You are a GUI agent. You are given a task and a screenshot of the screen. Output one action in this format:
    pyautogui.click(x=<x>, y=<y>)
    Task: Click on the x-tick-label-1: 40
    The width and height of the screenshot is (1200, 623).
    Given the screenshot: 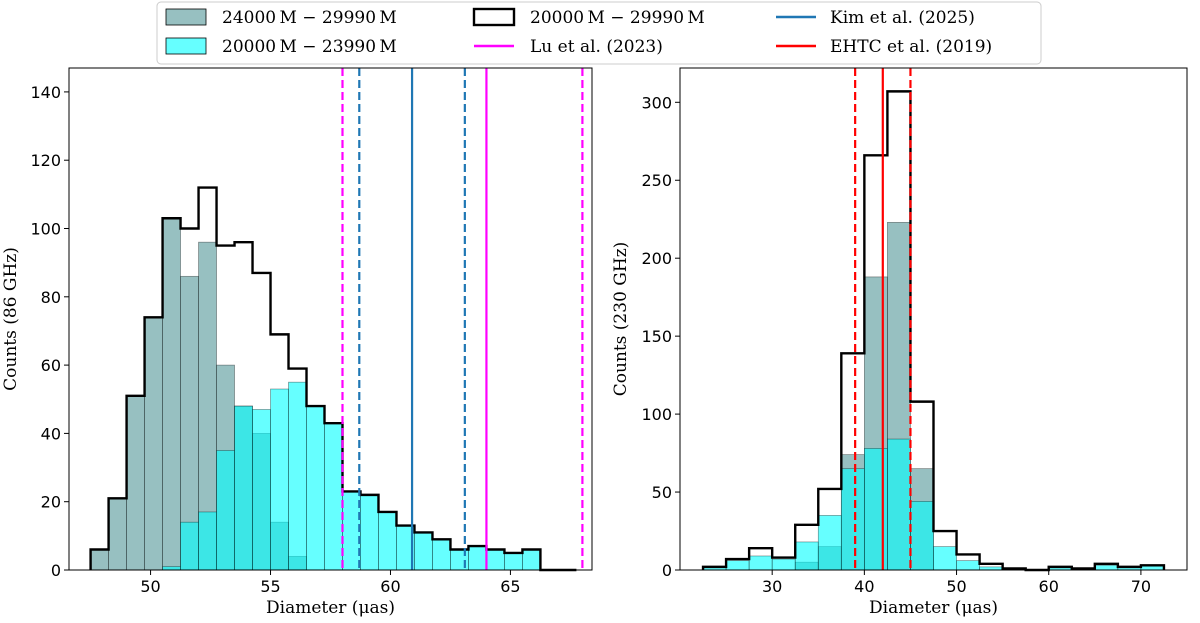 What is the action you would take?
    pyautogui.click(x=864, y=586)
    